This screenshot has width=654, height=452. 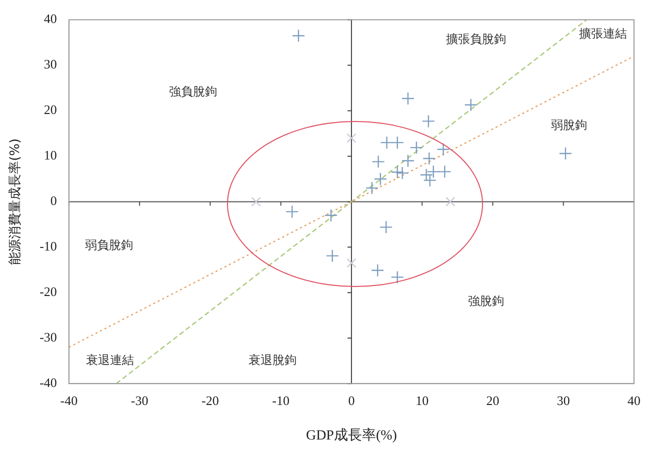 I want to click on annotation: 強脫鉤, so click(x=486, y=301).